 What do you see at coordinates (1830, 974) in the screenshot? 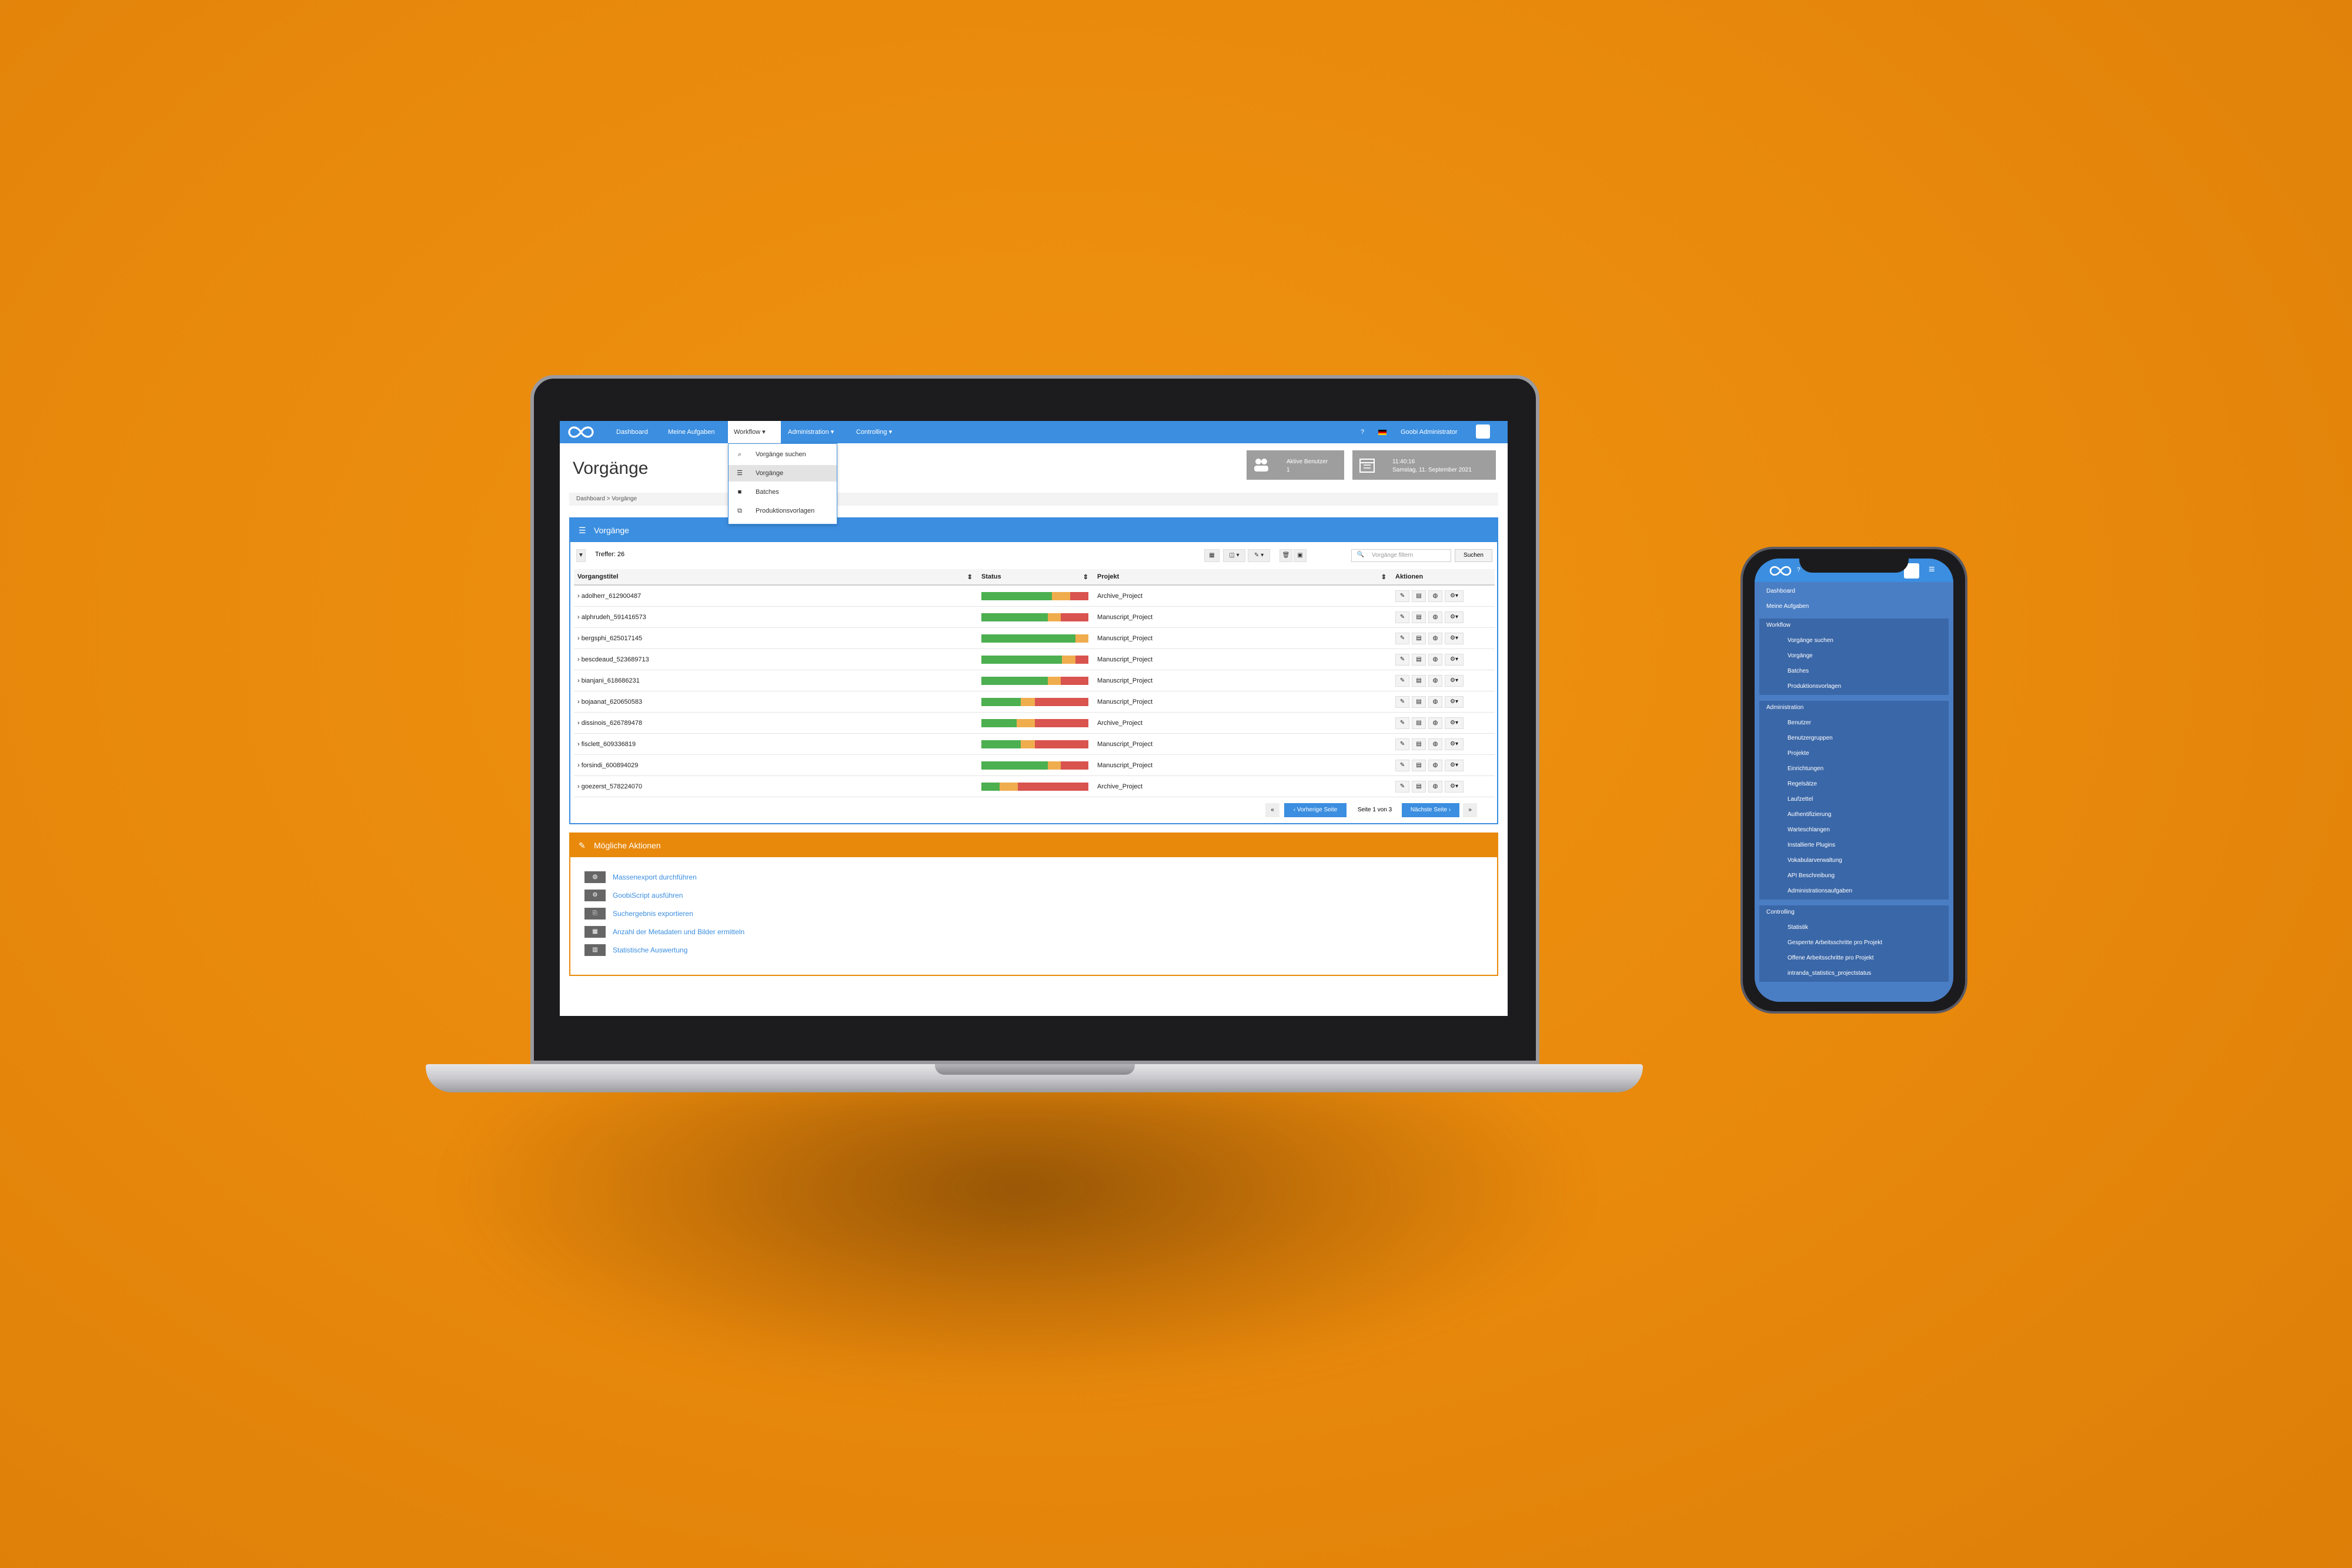
I see `mobile-subitem: intranda_statistics_projectstatus` at bounding box center [1830, 974].